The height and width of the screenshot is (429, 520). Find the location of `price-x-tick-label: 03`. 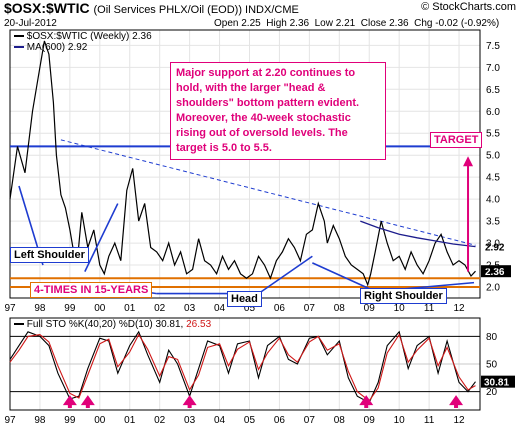

price-x-tick-label: 03 is located at coordinates (190, 308).